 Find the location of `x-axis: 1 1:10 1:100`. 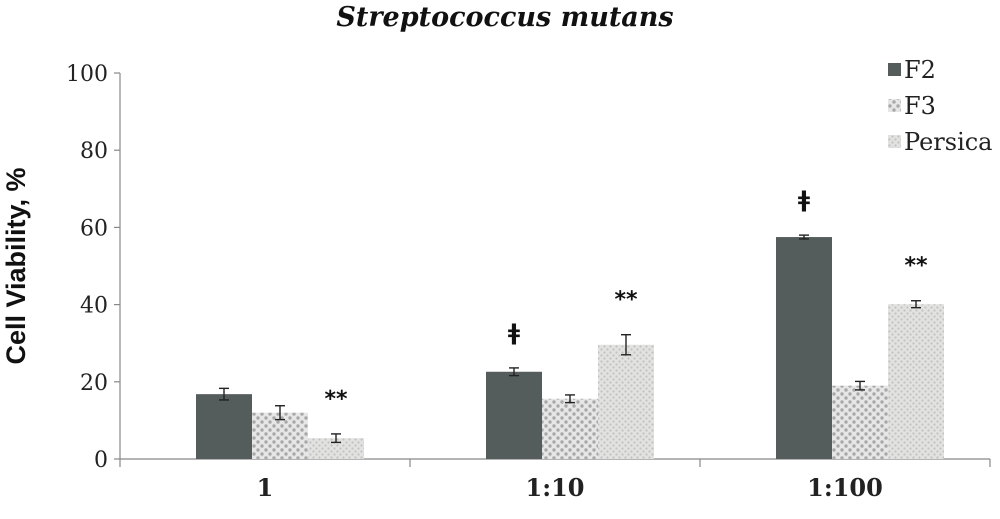

x-axis: 1 1:10 1:100 is located at coordinates (555, 480).